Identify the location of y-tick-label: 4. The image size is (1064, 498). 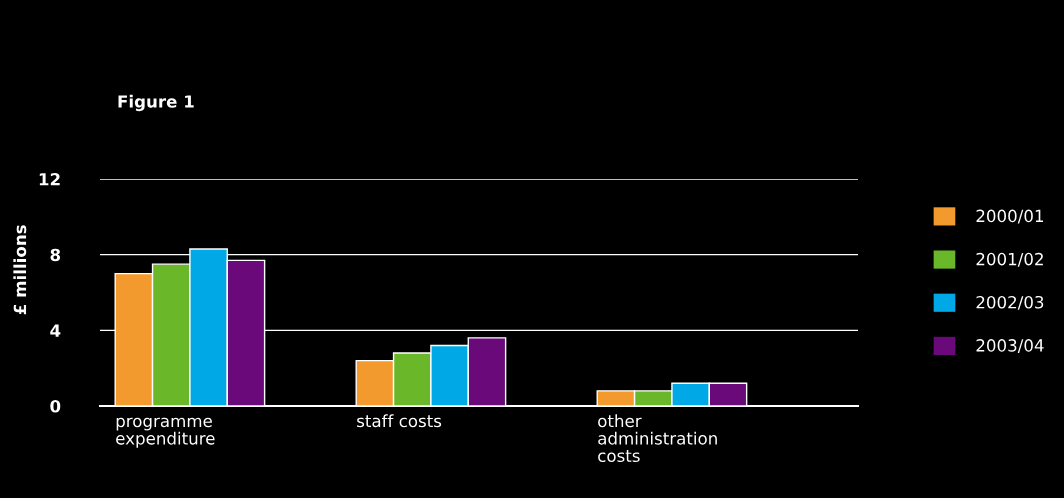
(55, 330).